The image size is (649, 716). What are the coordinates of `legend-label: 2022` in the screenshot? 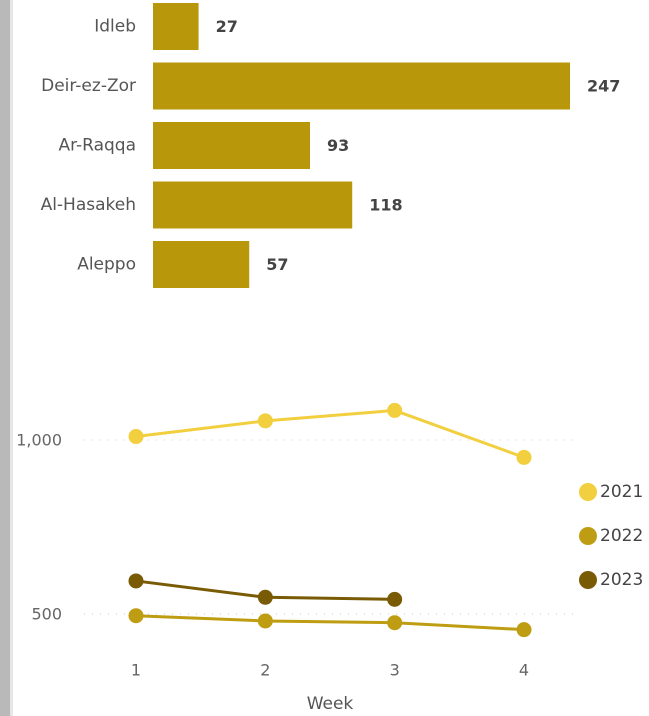 It's located at (621, 536).